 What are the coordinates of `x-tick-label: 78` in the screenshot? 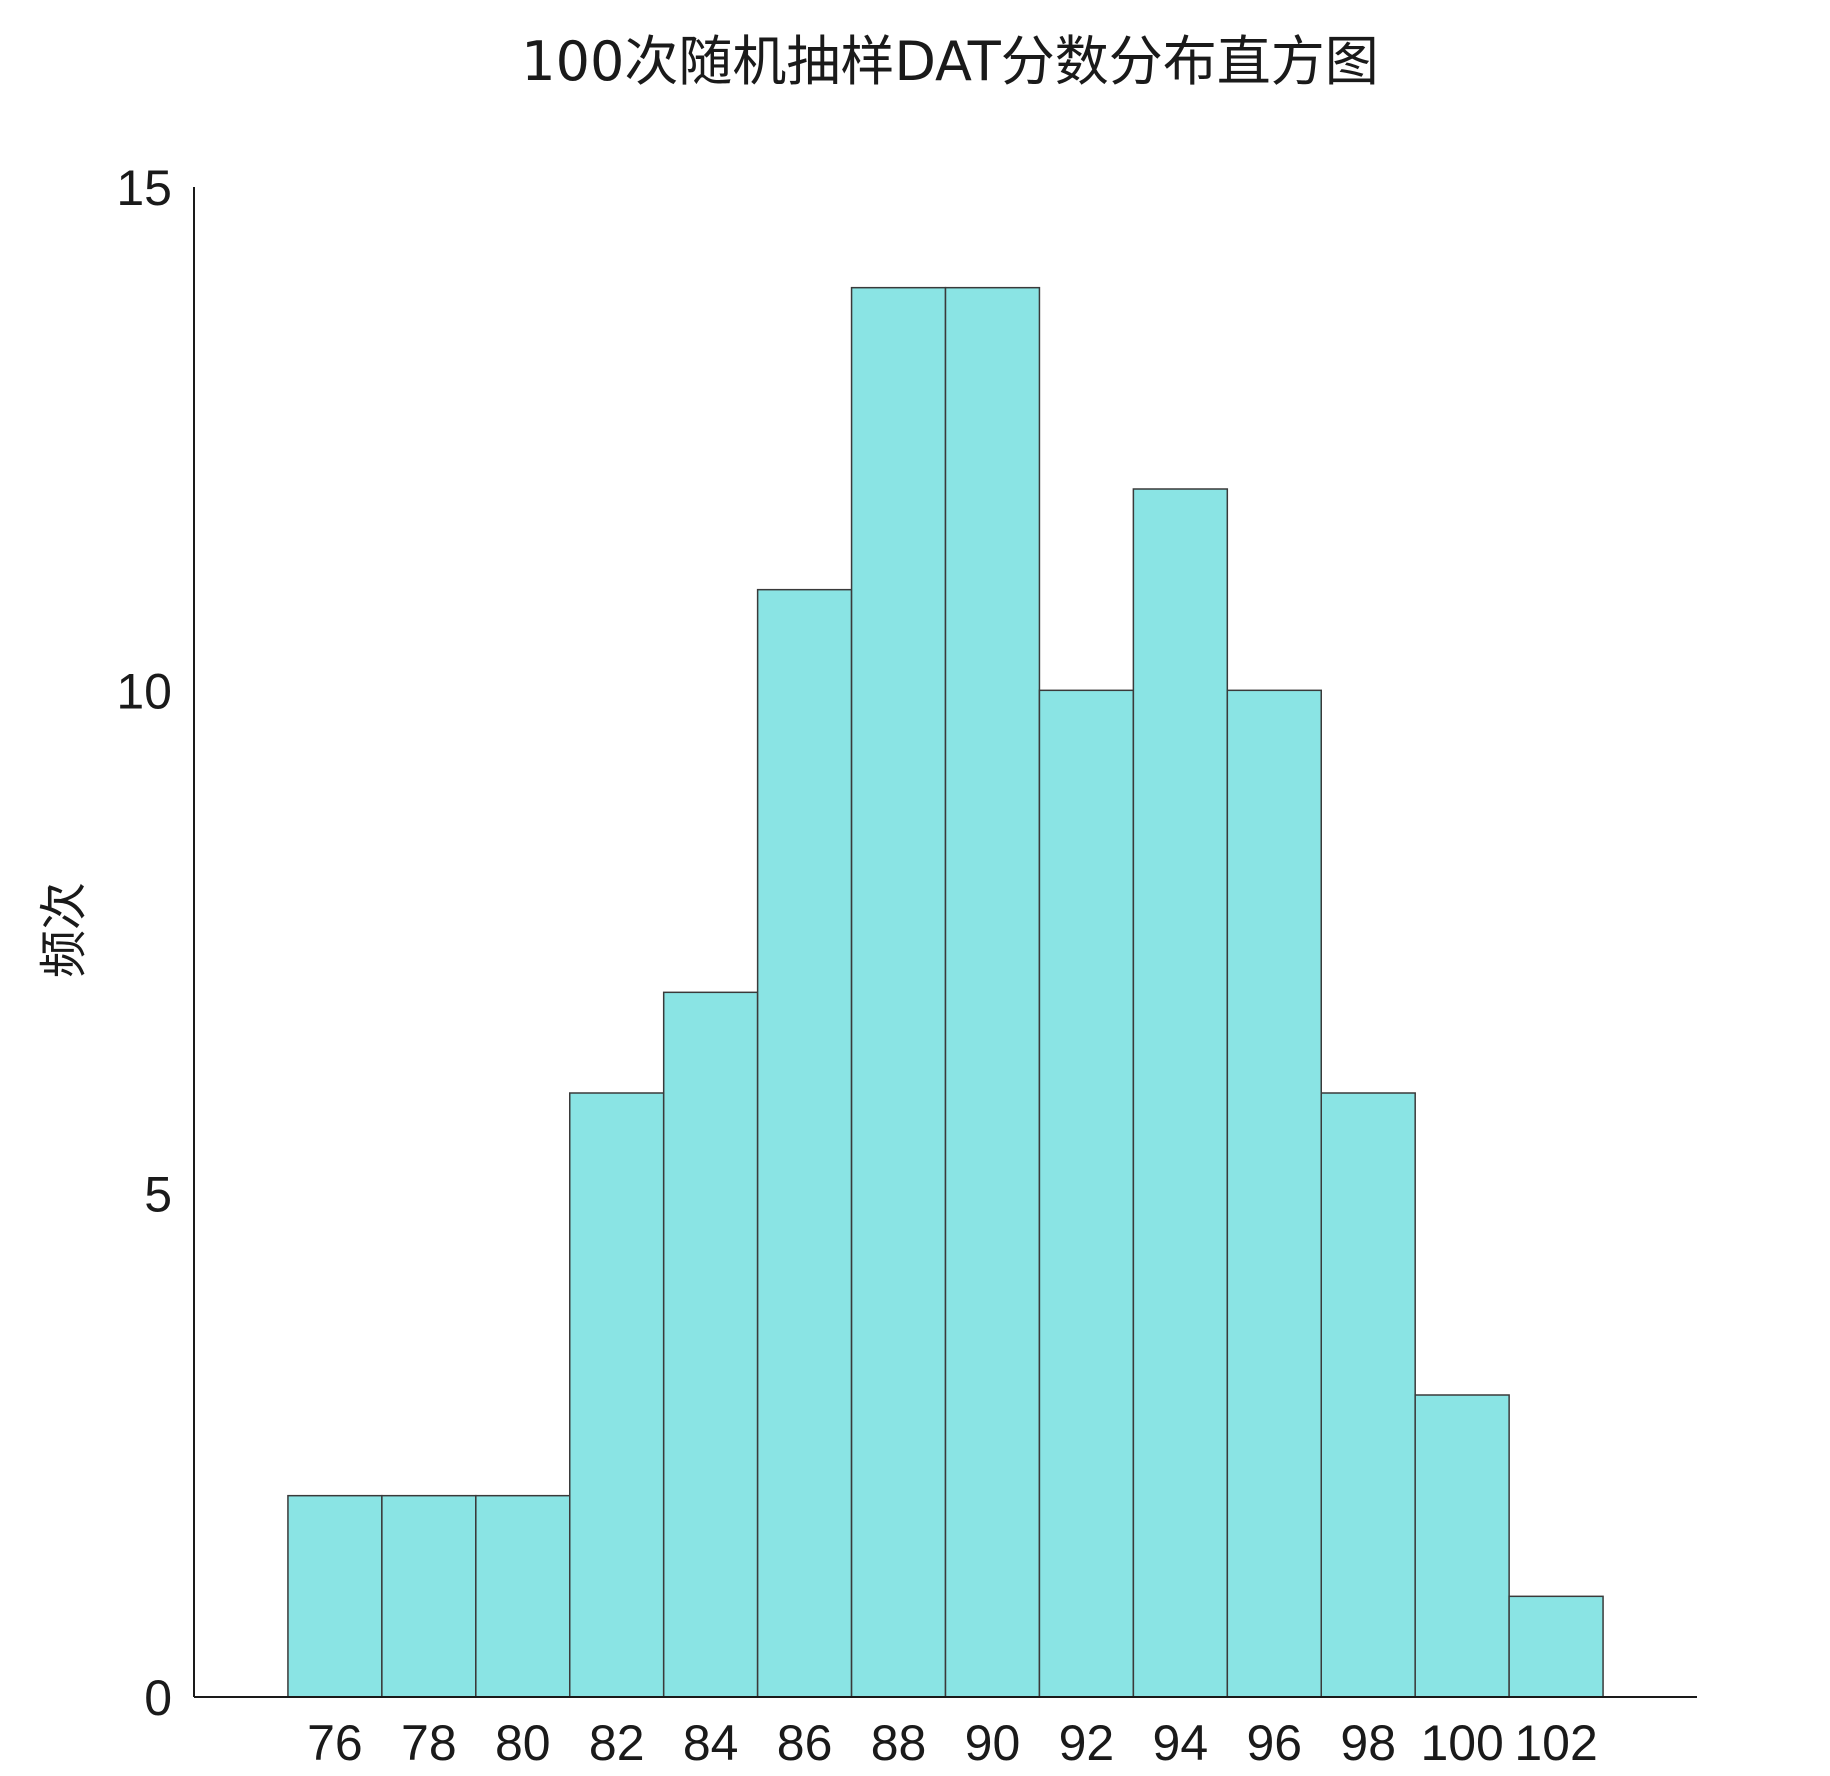 It's located at (429, 1743).